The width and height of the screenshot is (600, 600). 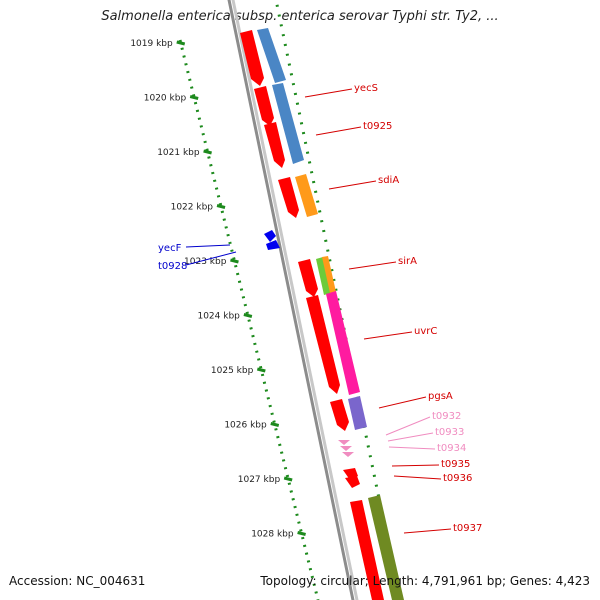 I want to click on tick-label: 1023 kbp, so click(x=205, y=262).